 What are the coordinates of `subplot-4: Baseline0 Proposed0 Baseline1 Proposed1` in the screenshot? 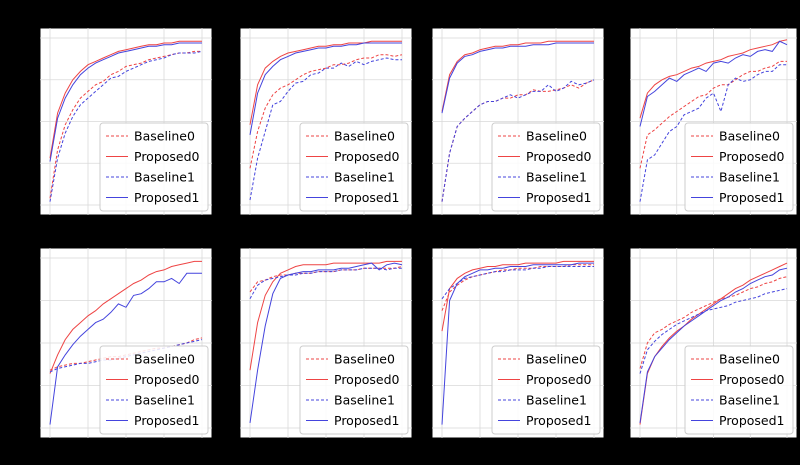 It's located at (713, 121).